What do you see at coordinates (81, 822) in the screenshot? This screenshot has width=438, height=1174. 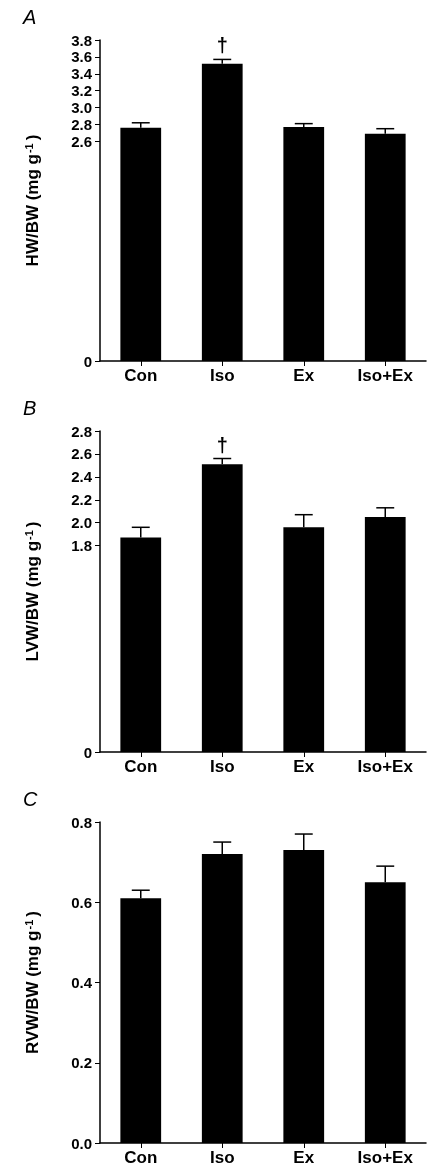 I see `y-tick-label: 0.8` at bounding box center [81, 822].